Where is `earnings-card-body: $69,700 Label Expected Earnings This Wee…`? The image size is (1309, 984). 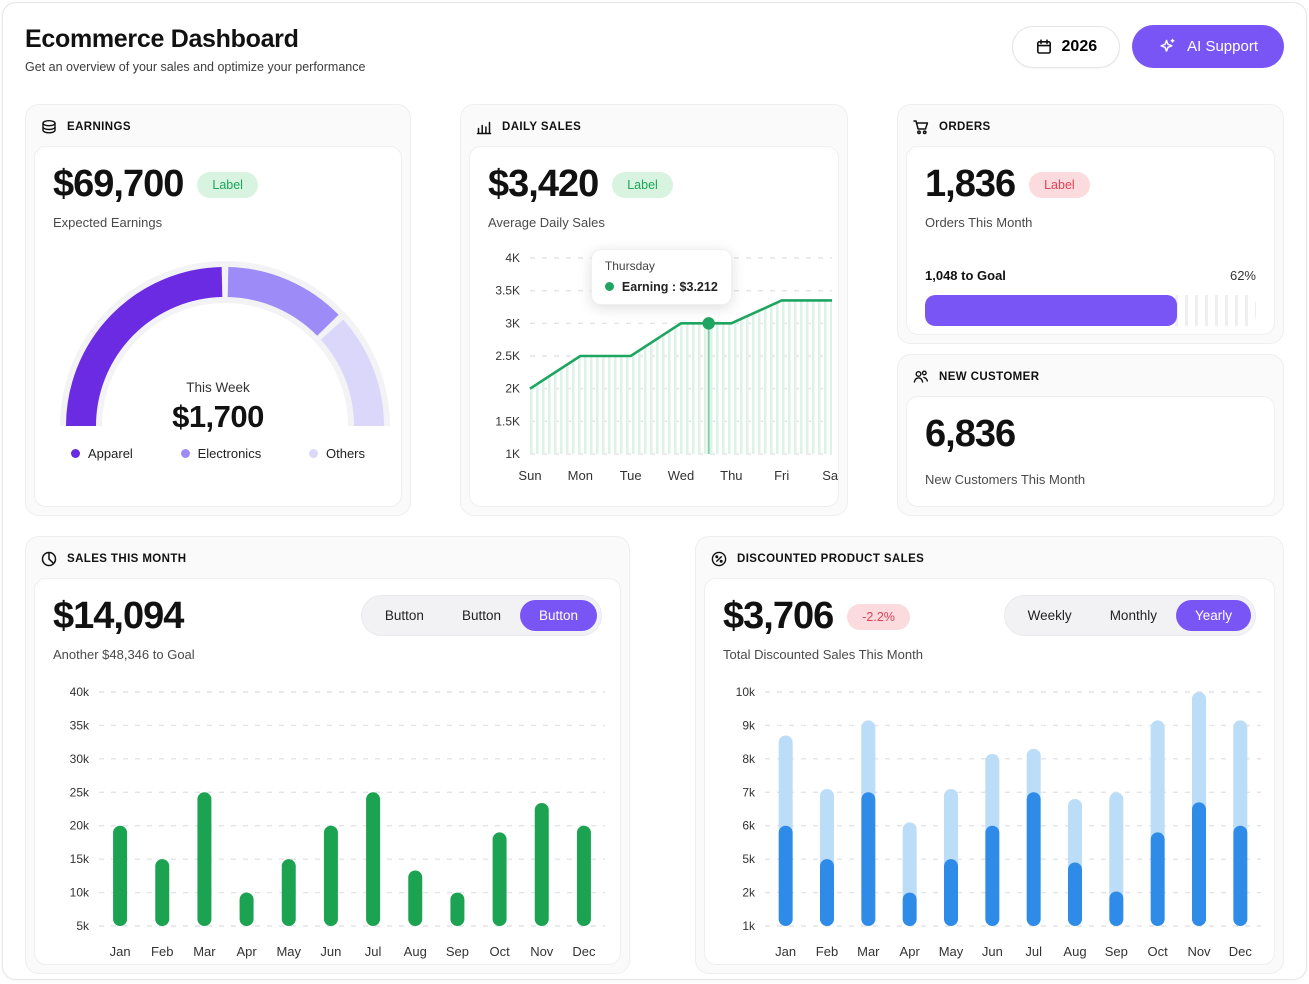
earnings-card-body: $69,700 Label Expected Earnings This Wee… is located at coordinates (218, 326).